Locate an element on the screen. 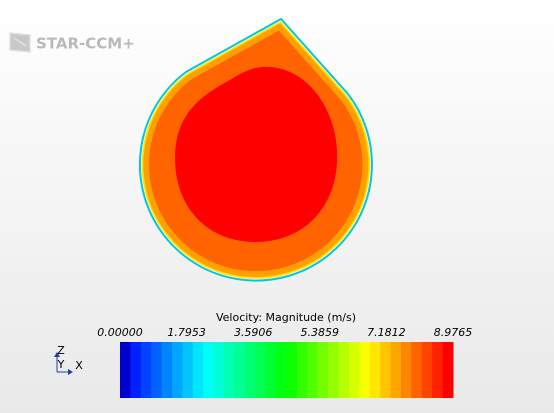  colorbar-tick-label: 5.3859 is located at coordinates (320, 332).